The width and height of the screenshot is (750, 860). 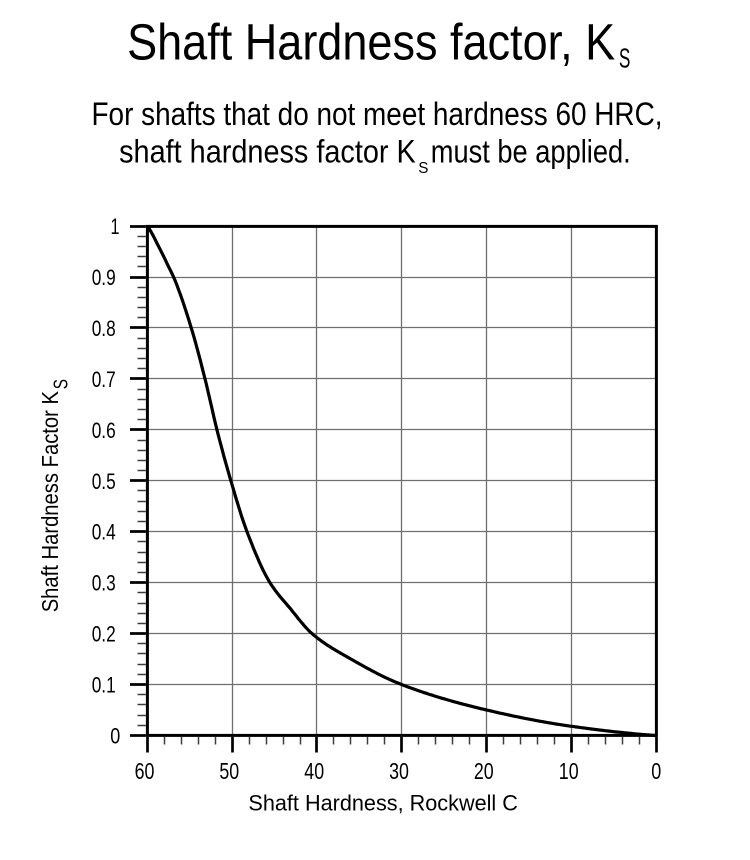 I want to click on svg-text: 30, so click(x=399, y=771).